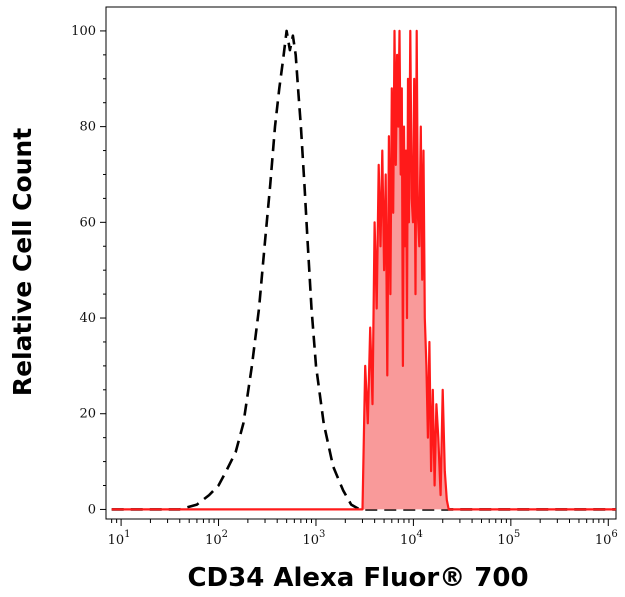 The height and width of the screenshot is (597, 625). What do you see at coordinates (508, 538) in the screenshot?
I see `x-tick-label: 10⁵` at bounding box center [508, 538].